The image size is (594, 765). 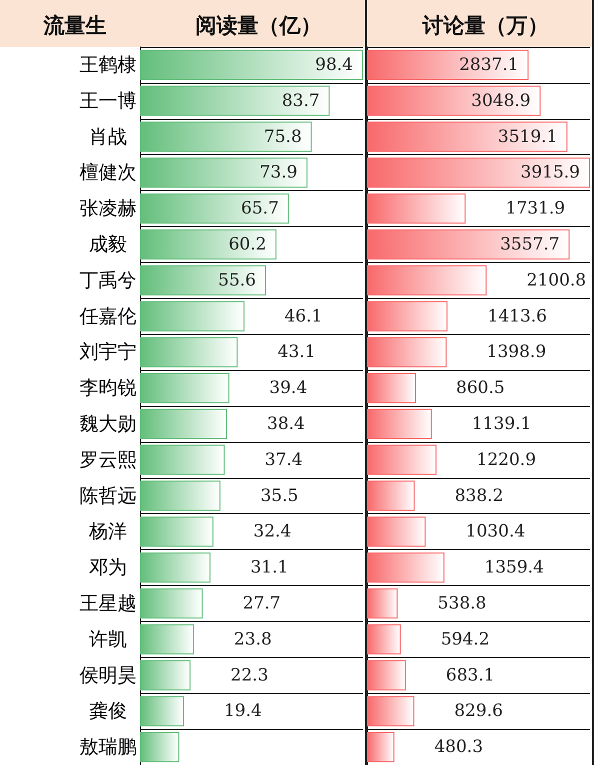 What do you see at coordinates (108, 711) in the screenshot?
I see `y-tick-label: 龚俊` at bounding box center [108, 711].